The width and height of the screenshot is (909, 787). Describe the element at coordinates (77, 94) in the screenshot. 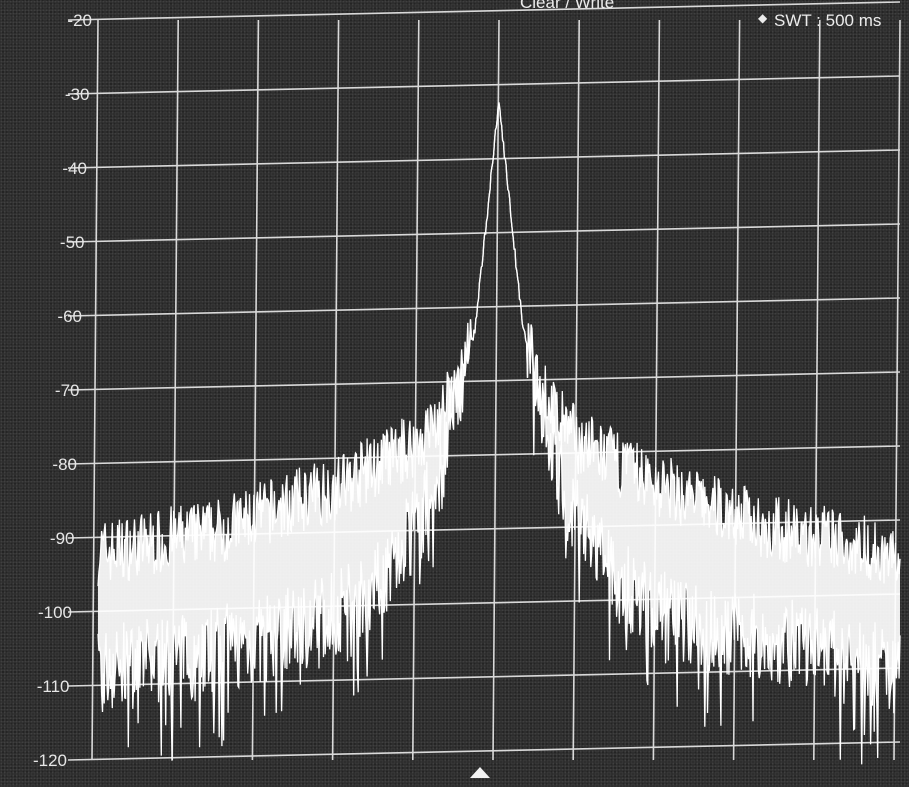

I see `y-tick-label: -30` at that location.